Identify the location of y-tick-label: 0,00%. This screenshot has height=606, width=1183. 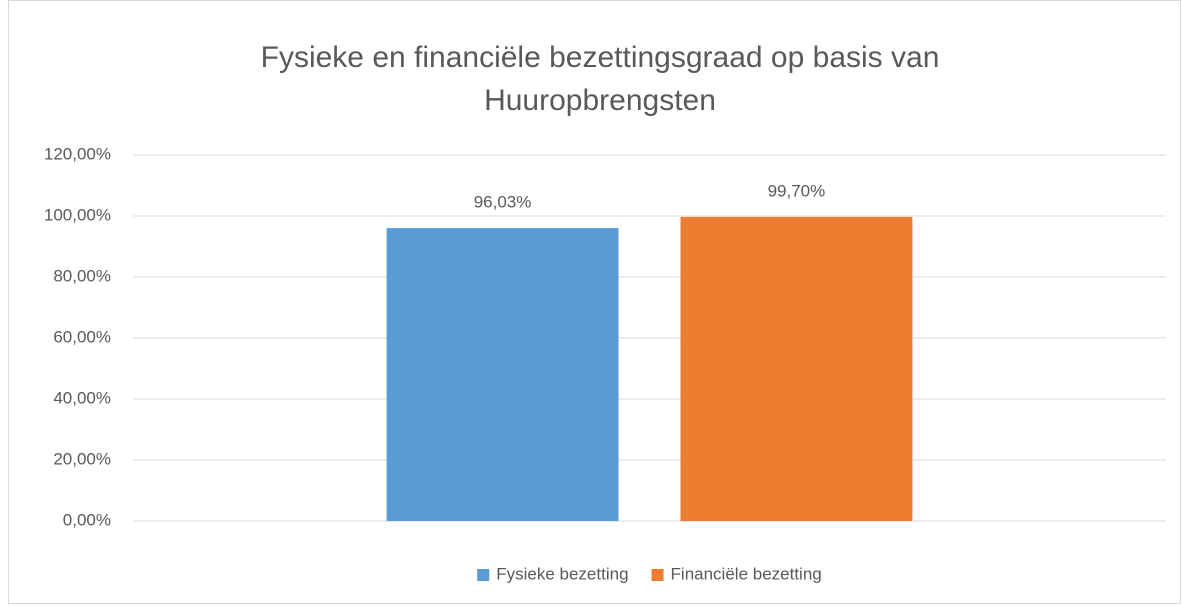
(87, 519).